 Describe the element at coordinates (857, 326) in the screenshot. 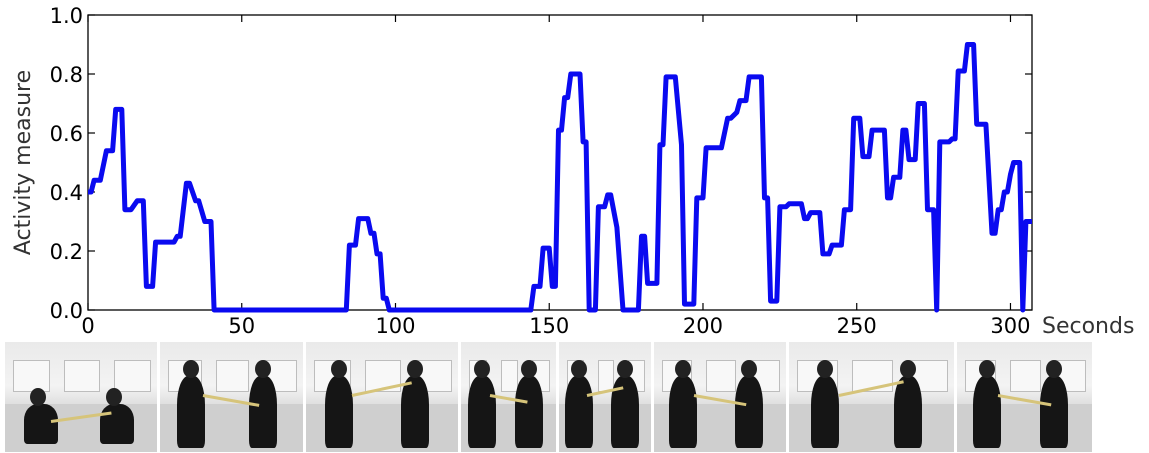

I see `x-tick-label: 250` at that location.